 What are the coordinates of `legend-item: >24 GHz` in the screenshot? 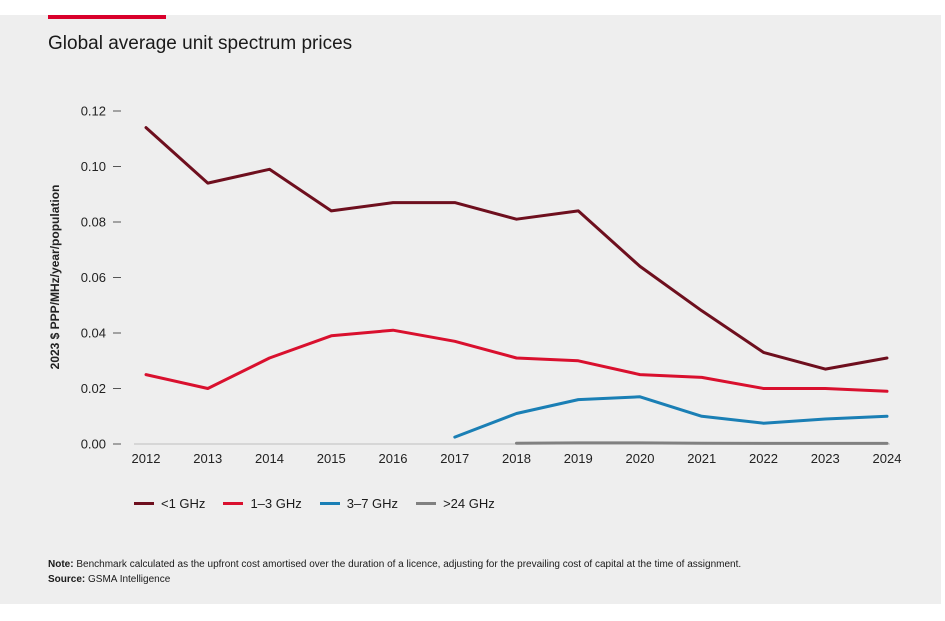 It's located at (455, 503).